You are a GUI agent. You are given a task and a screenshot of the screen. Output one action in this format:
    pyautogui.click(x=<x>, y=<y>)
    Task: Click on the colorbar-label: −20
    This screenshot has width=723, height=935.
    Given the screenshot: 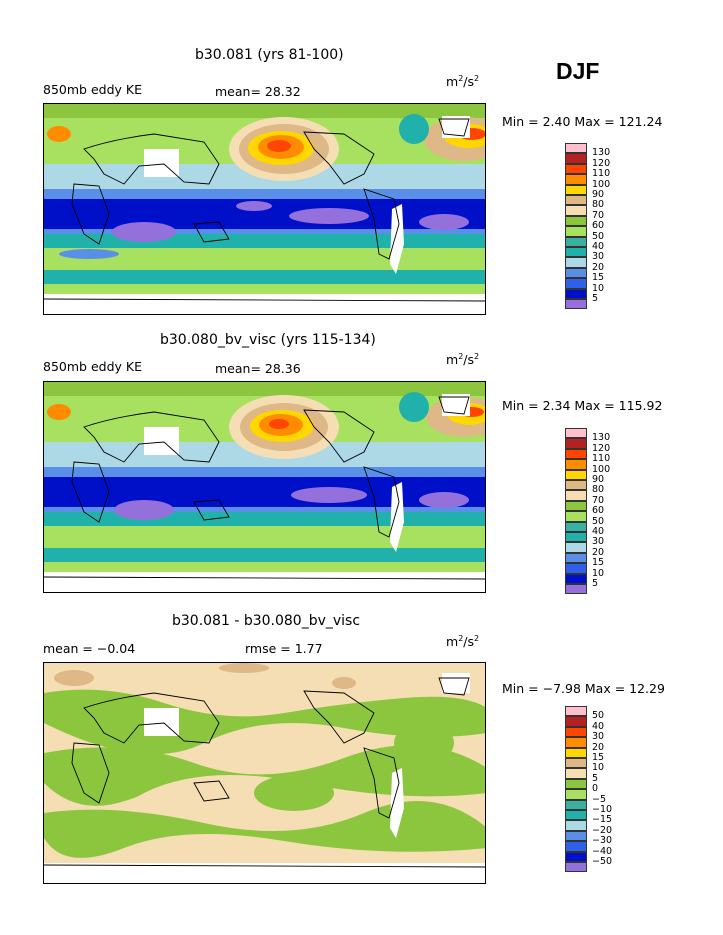 What is the action you would take?
    pyautogui.click(x=602, y=830)
    